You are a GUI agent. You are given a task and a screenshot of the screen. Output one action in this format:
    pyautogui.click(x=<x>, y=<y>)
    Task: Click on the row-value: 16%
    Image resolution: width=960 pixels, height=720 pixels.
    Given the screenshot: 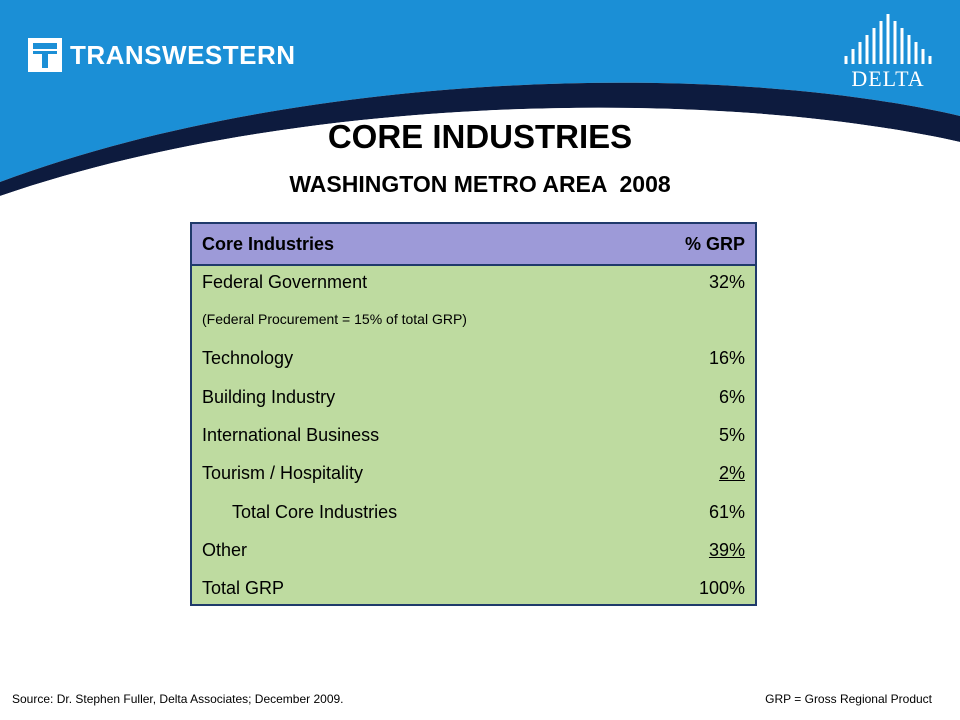 What is the action you would take?
    pyautogui.click(x=726, y=357)
    